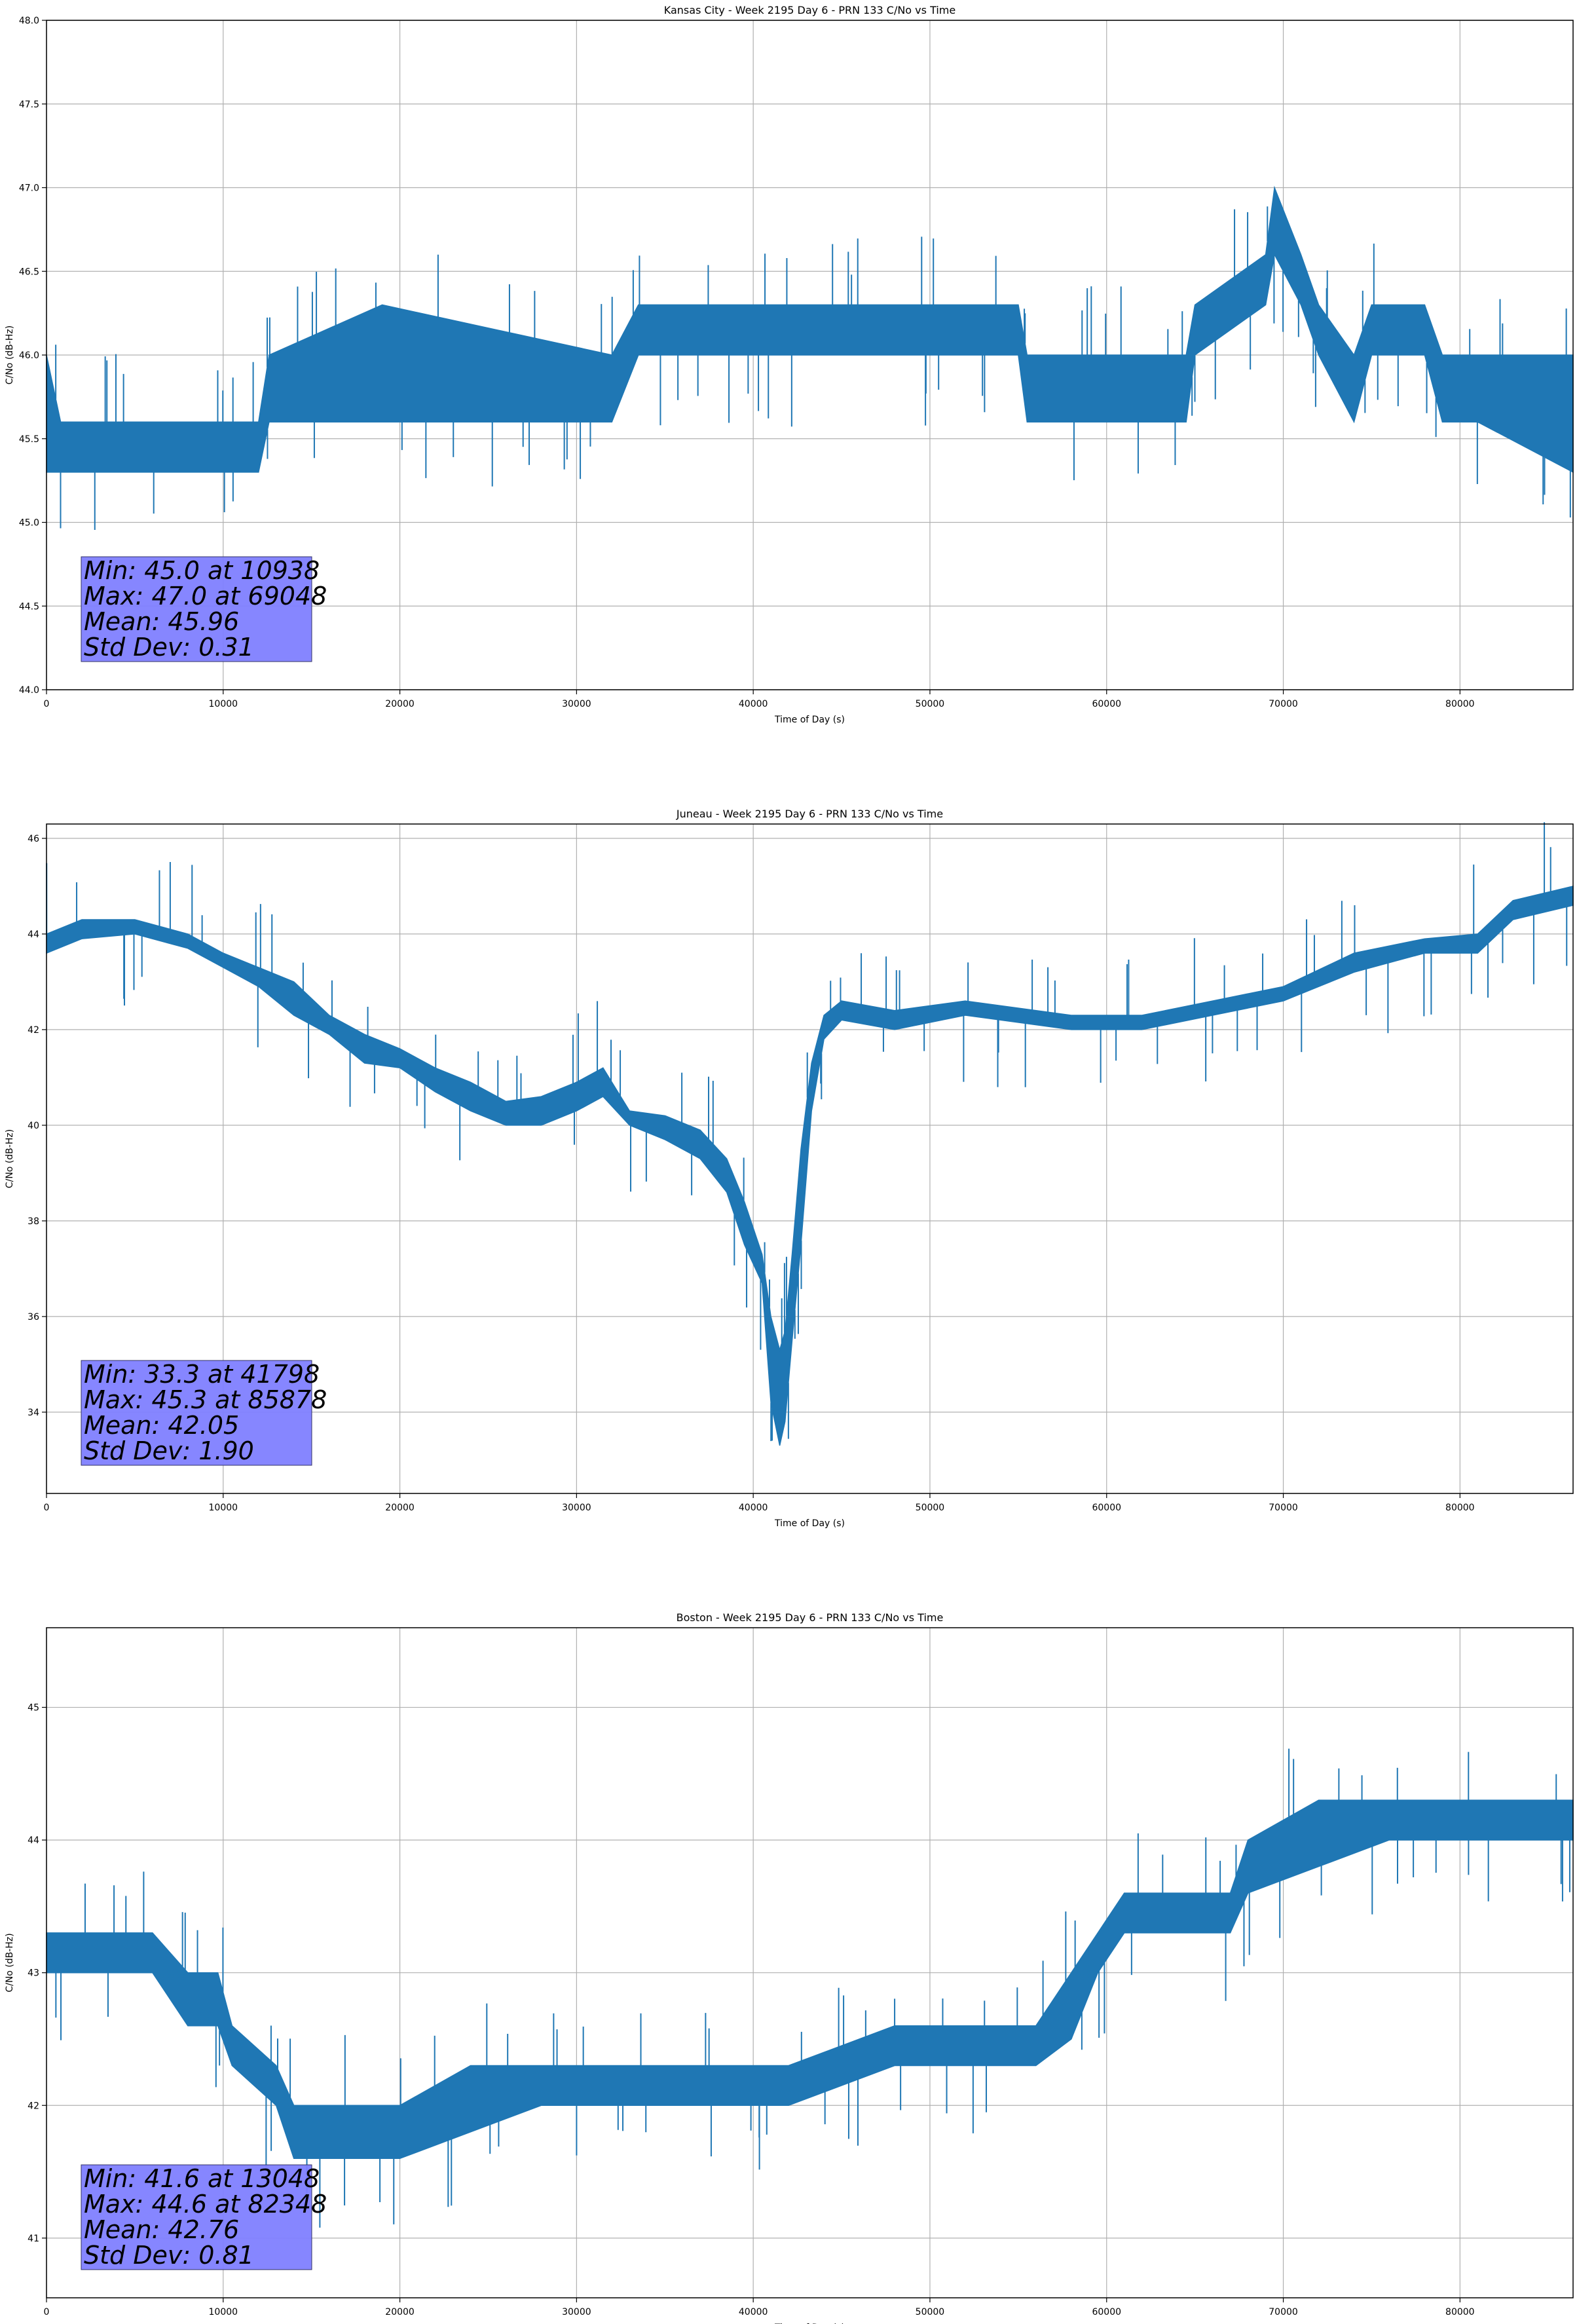  Describe the element at coordinates (33, 1221) in the screenshot. I see `y-tick-label: 38` at that location.